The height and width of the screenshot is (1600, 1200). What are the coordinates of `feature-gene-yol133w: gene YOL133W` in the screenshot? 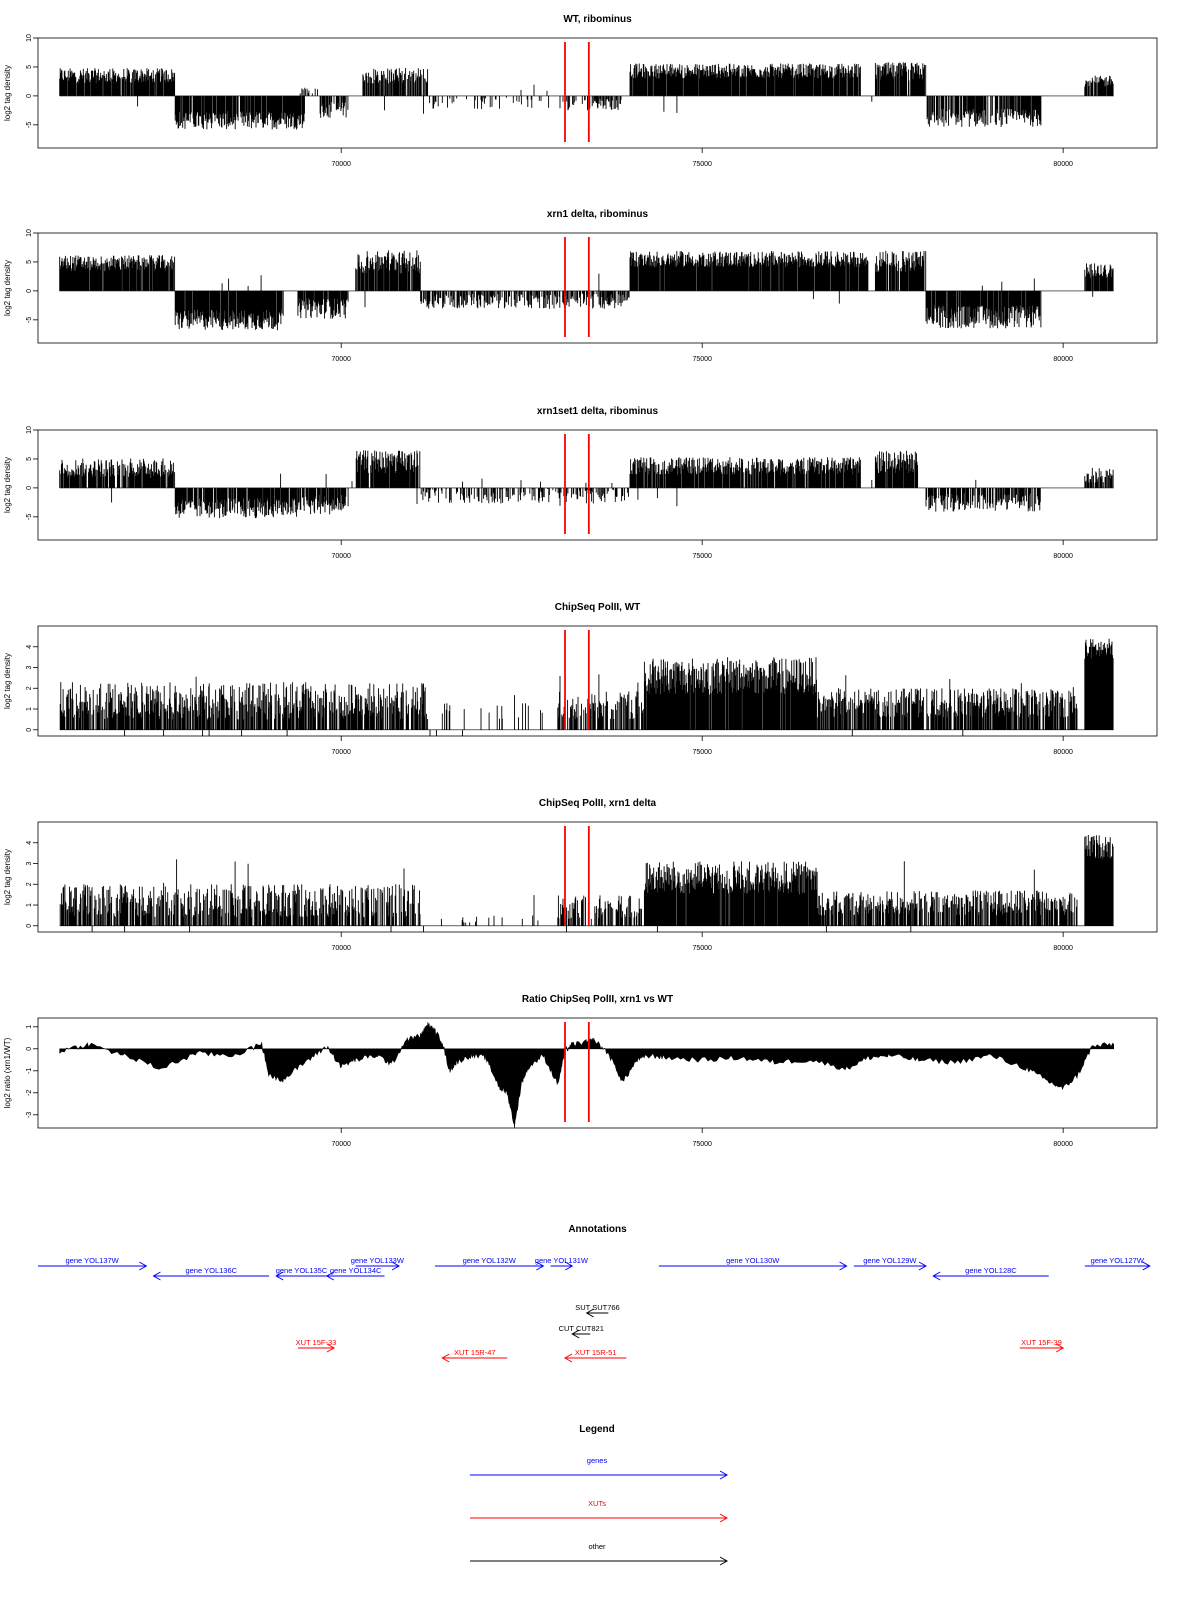 It's located at (378, 1263).